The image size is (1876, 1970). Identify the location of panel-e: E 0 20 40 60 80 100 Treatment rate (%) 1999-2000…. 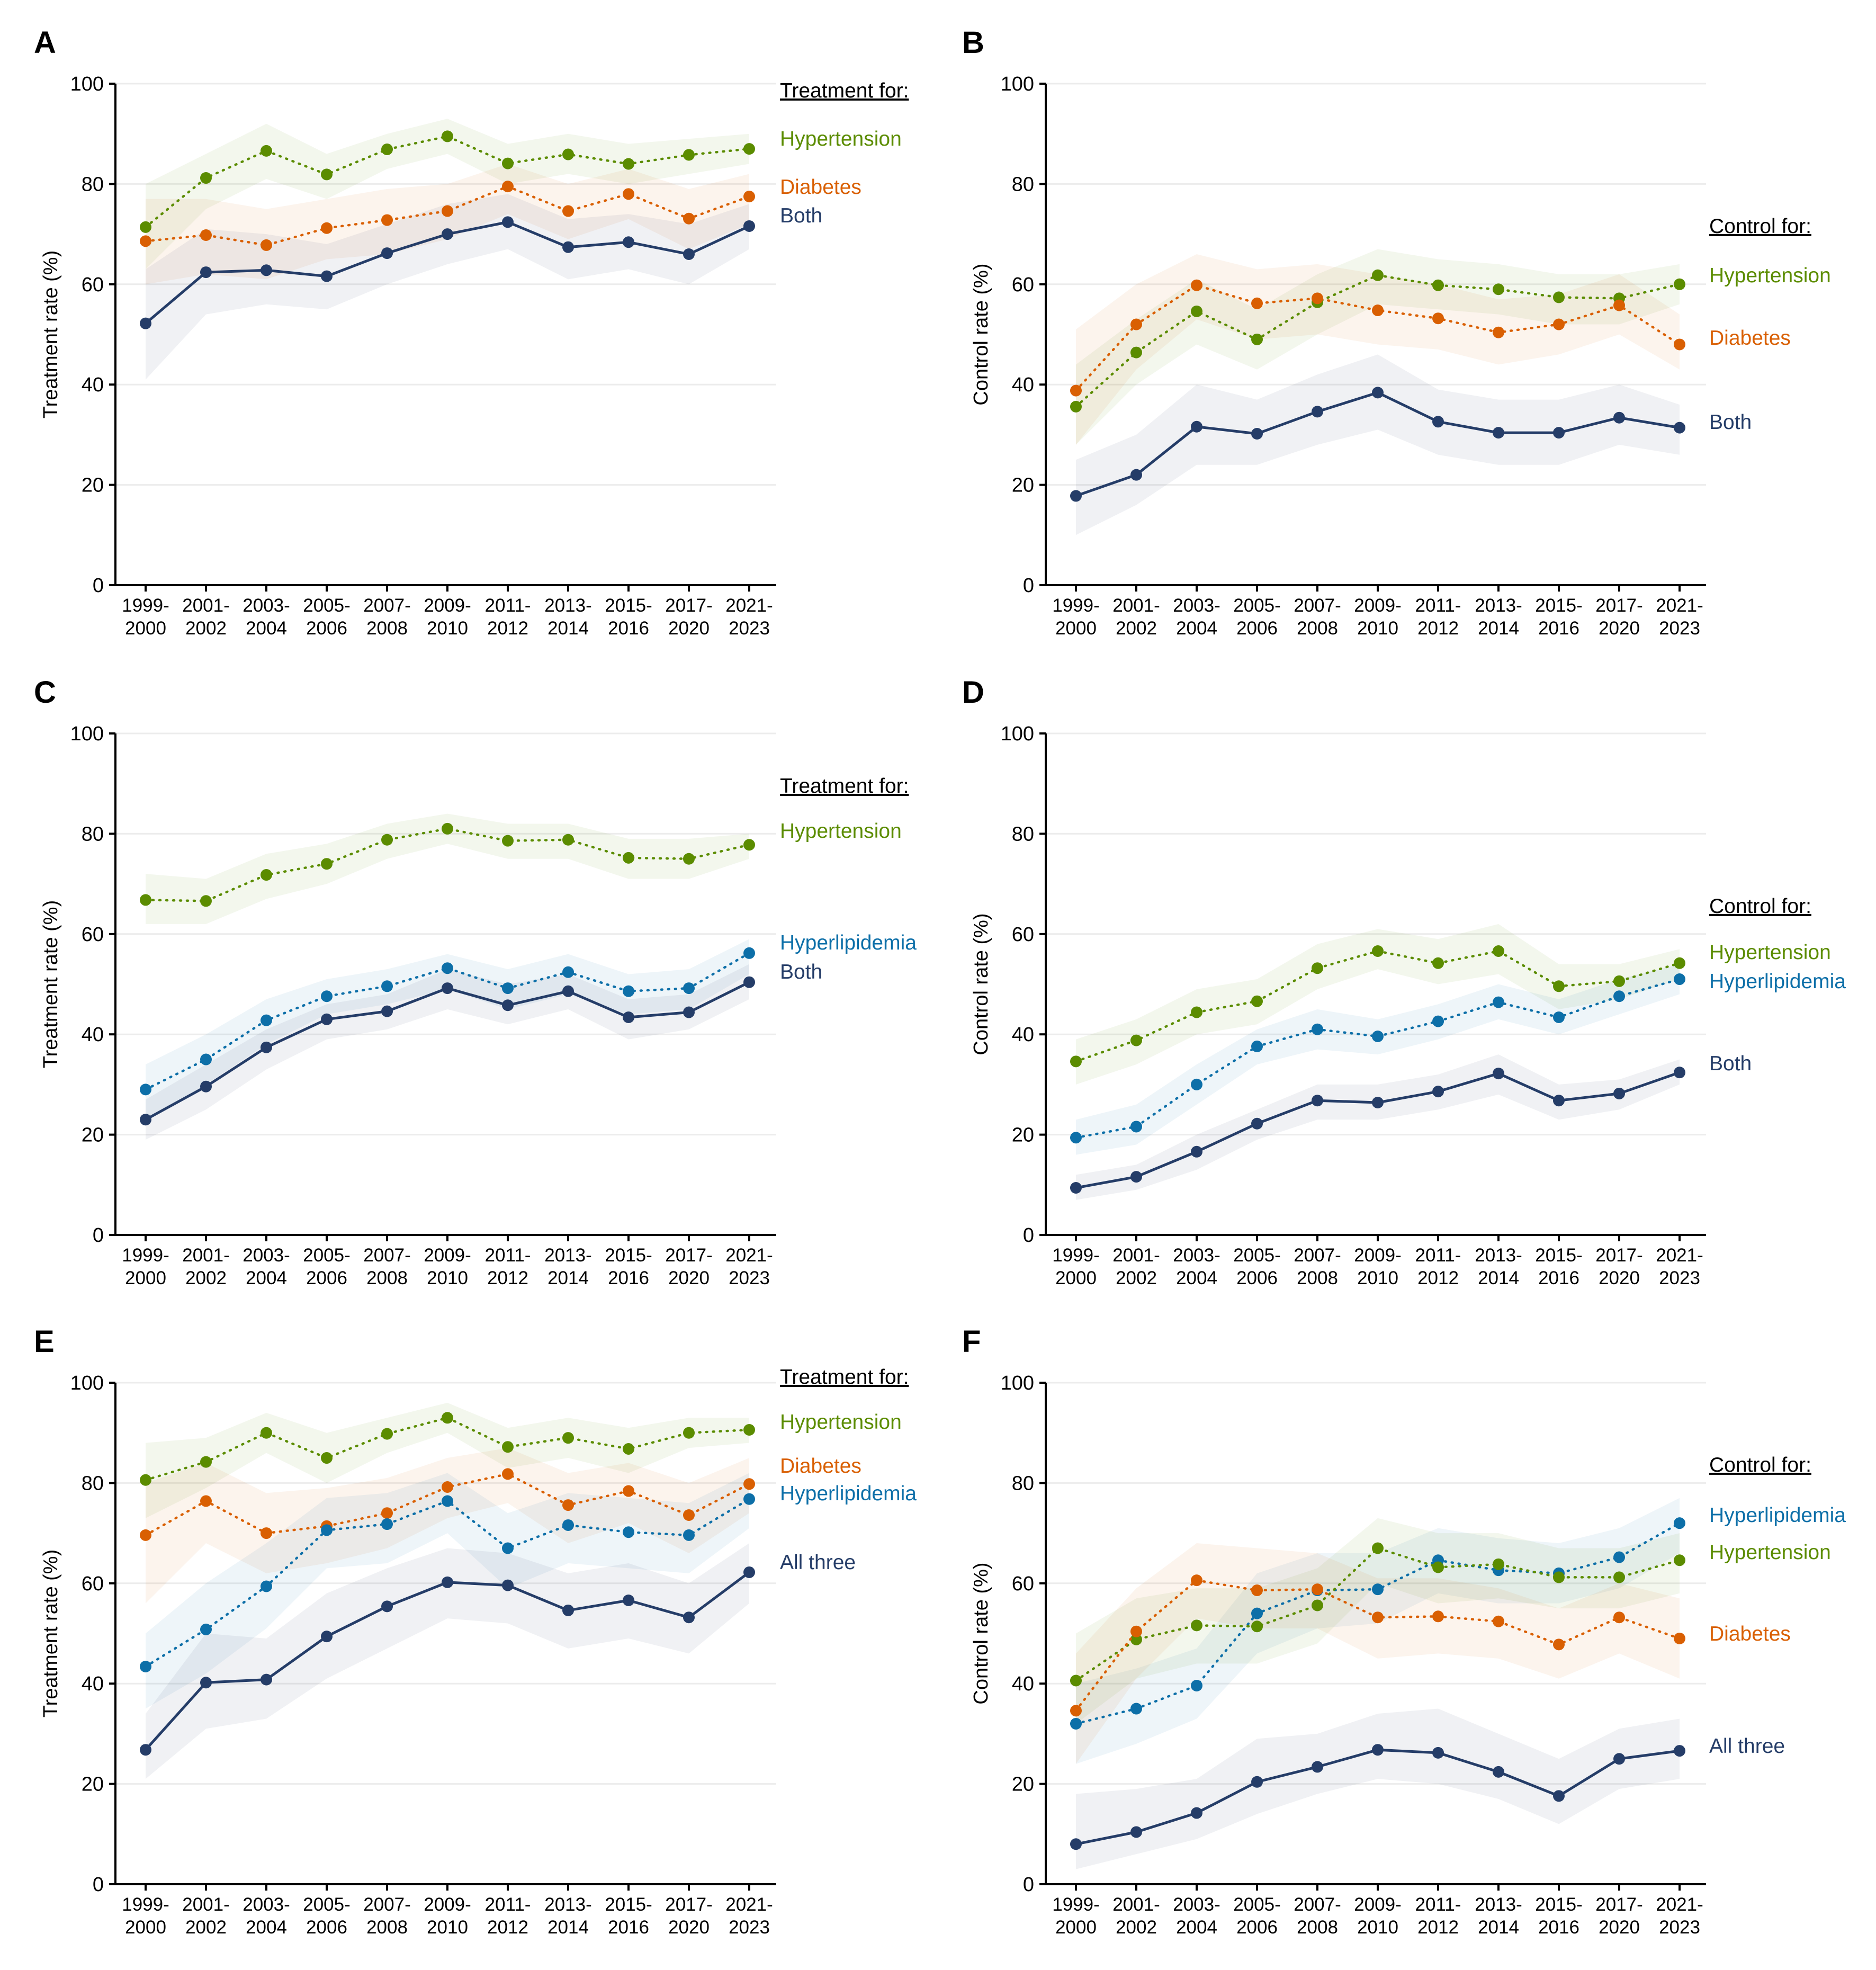
(476, 1631).